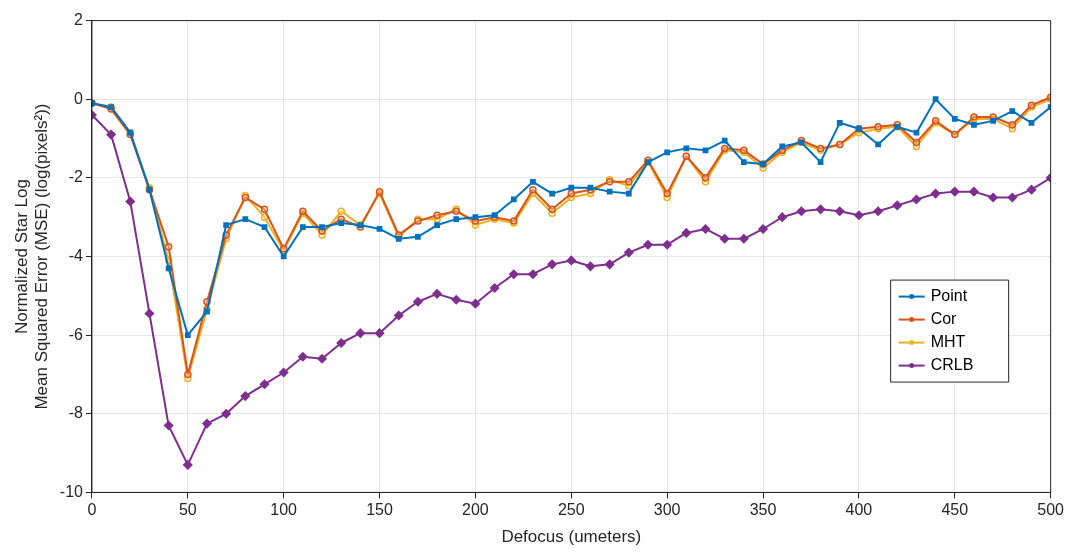 The height and width of the screenshot is (560, 1075). Describe the element at coordinates (944, 318) in the screenshot. I see `legend-label: Cor` at that location.